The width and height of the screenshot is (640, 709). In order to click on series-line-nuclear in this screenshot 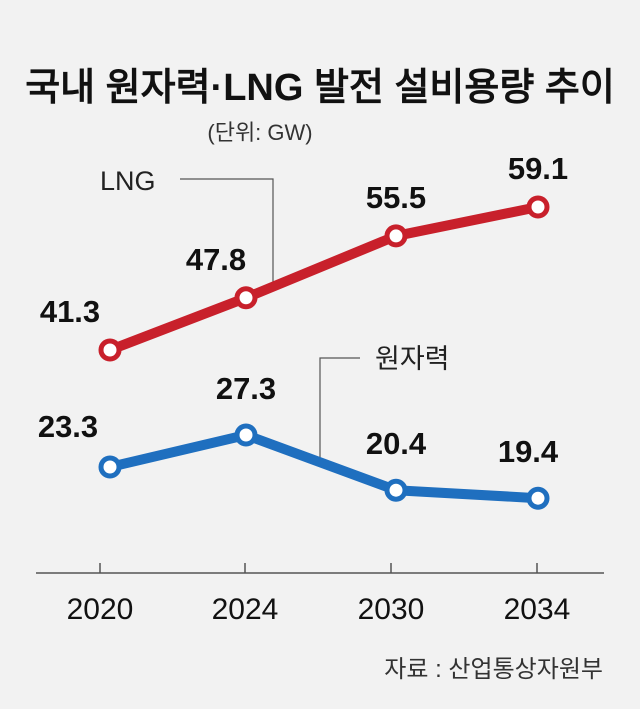, I will do `click(323, 467)`.